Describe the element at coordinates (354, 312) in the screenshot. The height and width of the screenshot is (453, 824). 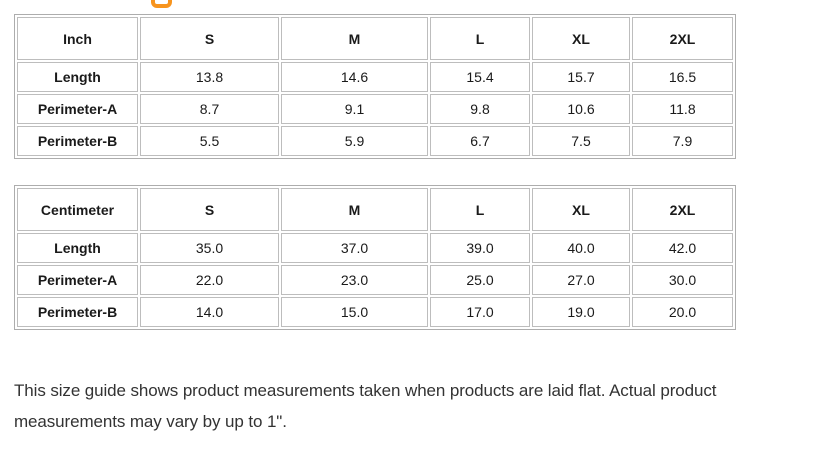
I see `measurement-cell: 15.0` at that location.